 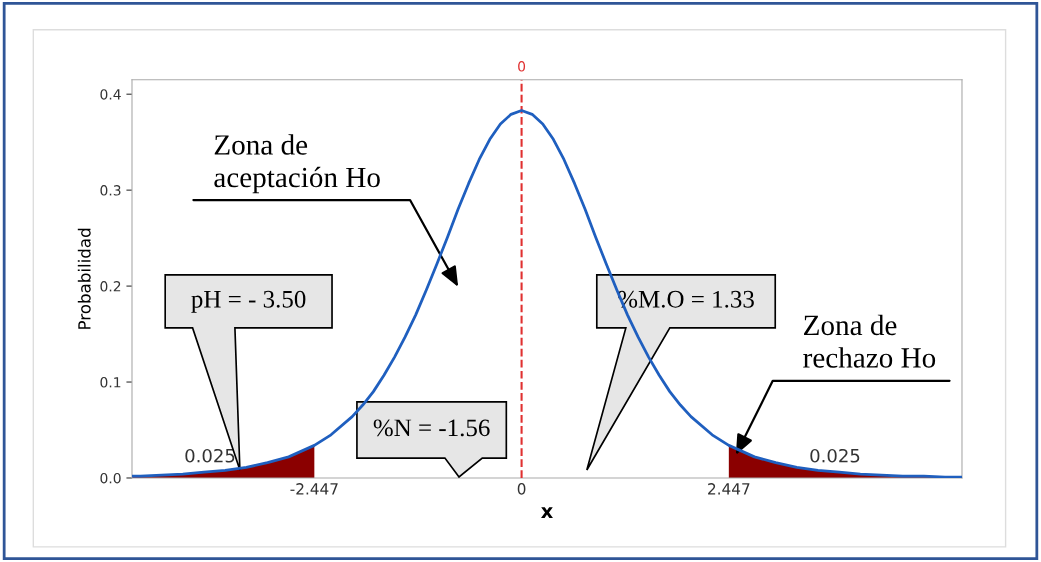 I want to click on x-tick-label: 0, so click(x=521, y=489).